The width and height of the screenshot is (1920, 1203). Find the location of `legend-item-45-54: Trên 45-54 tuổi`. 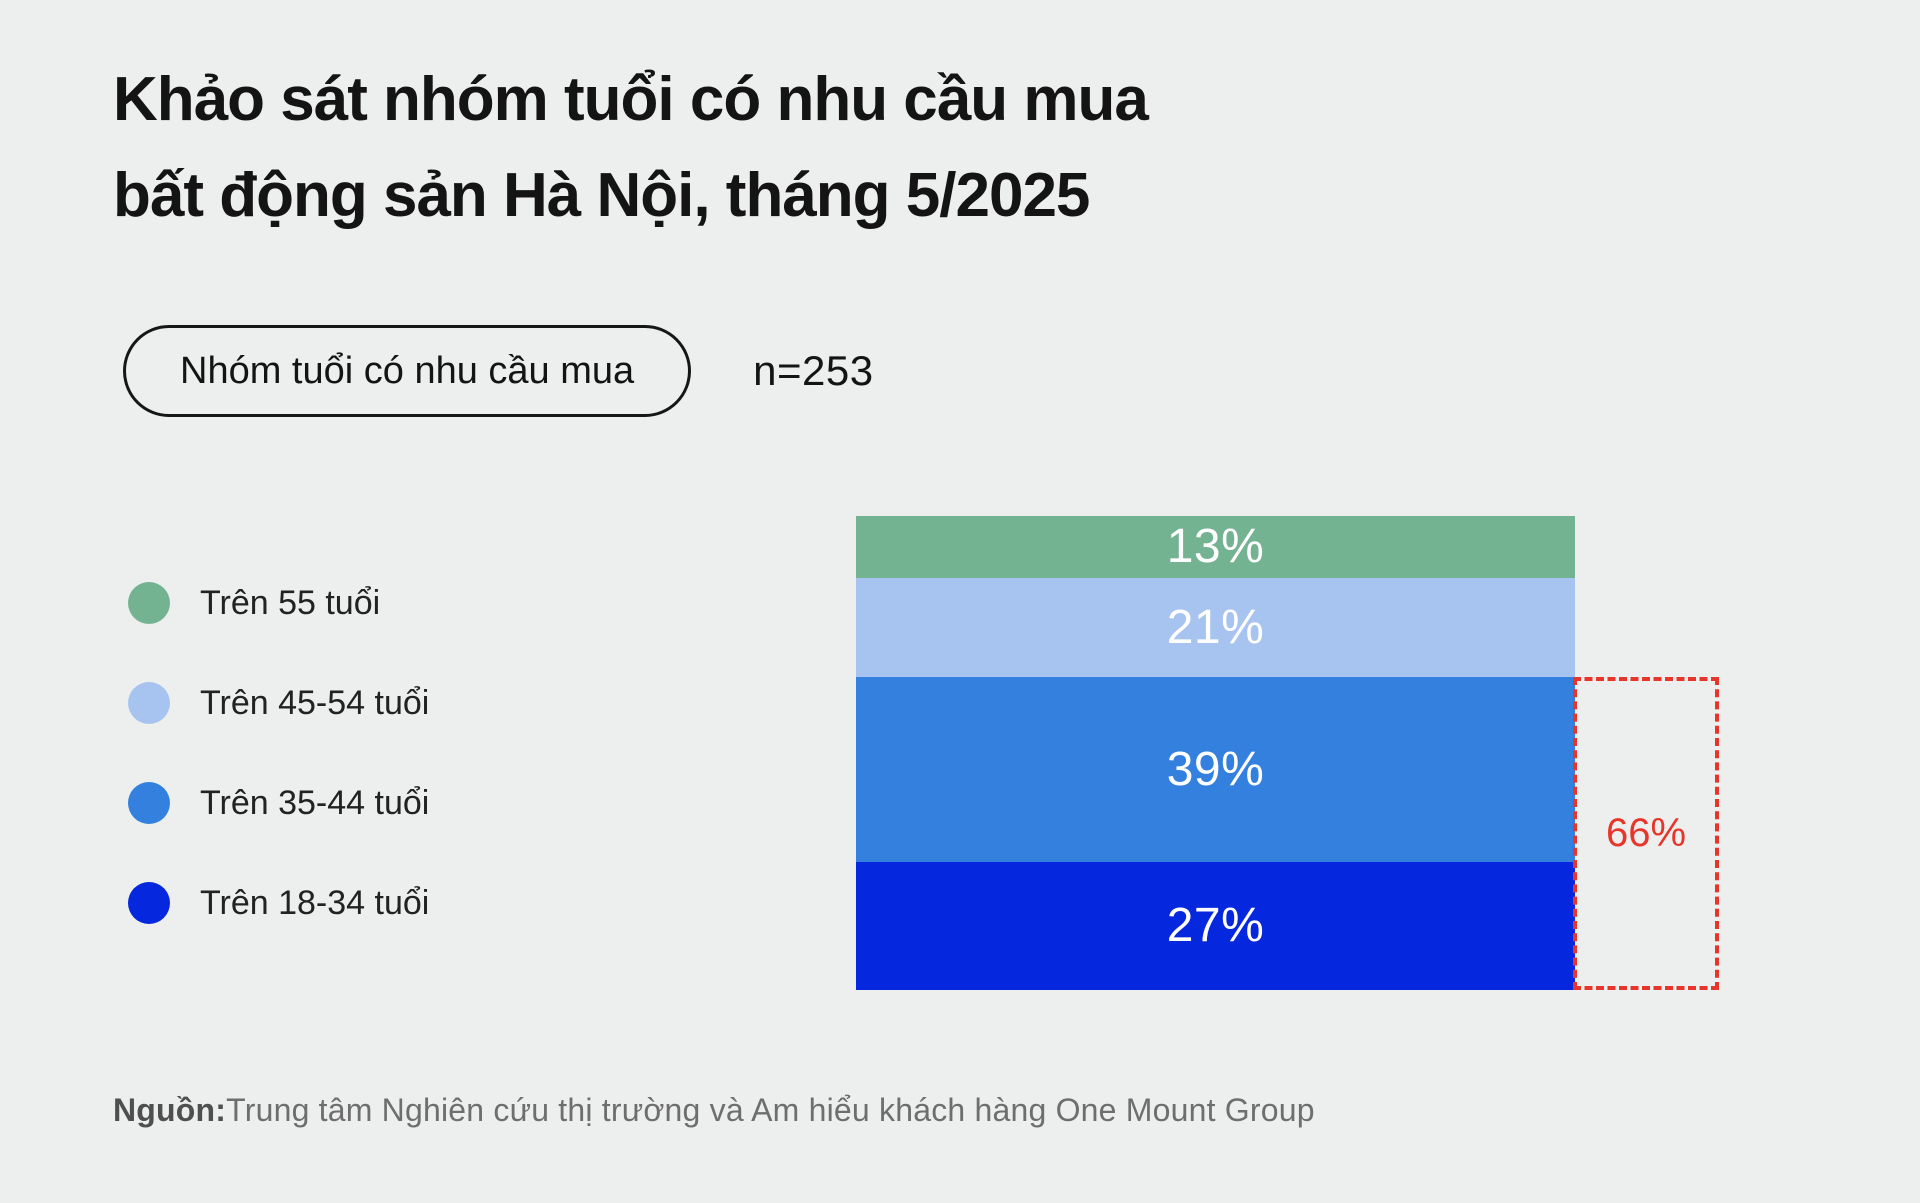

legend-item-45-54: Trên 45-54 tuổi is located at coordinates (278, 703).